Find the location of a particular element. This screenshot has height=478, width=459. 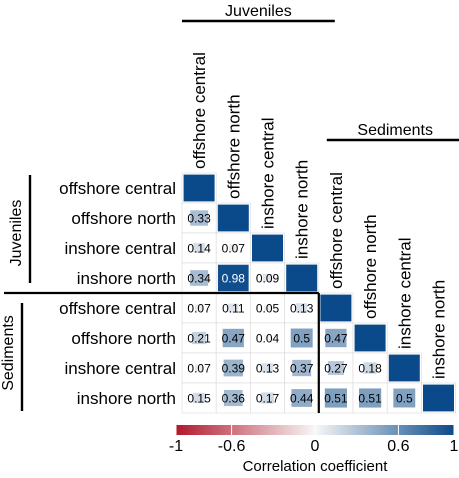

colorbar-title: Correlation coefficient is located at coordinates (316, 466).